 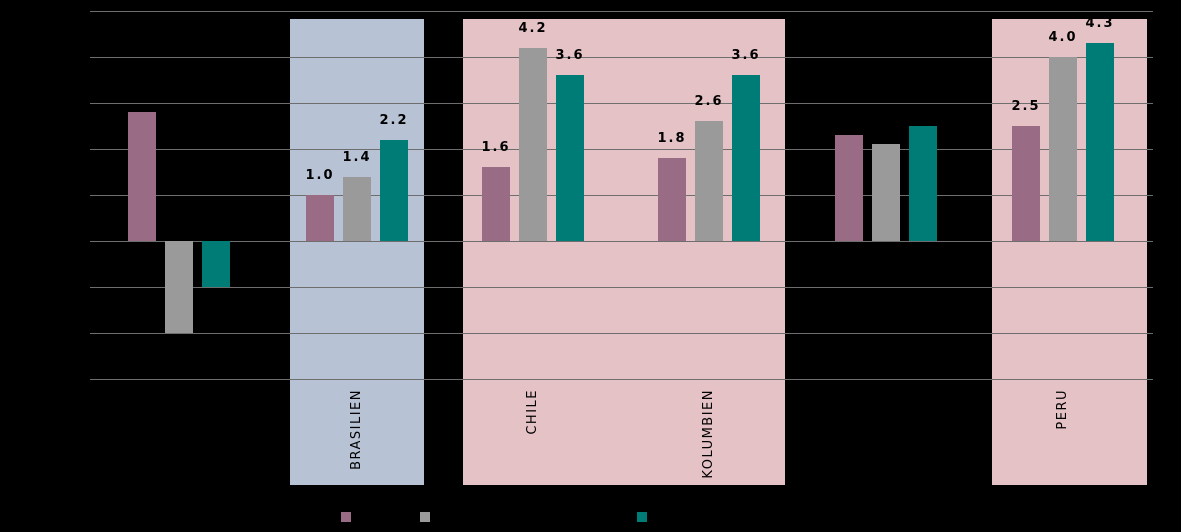 I want to click on bar-gray-kolumbien, so click(x=709, y=181).